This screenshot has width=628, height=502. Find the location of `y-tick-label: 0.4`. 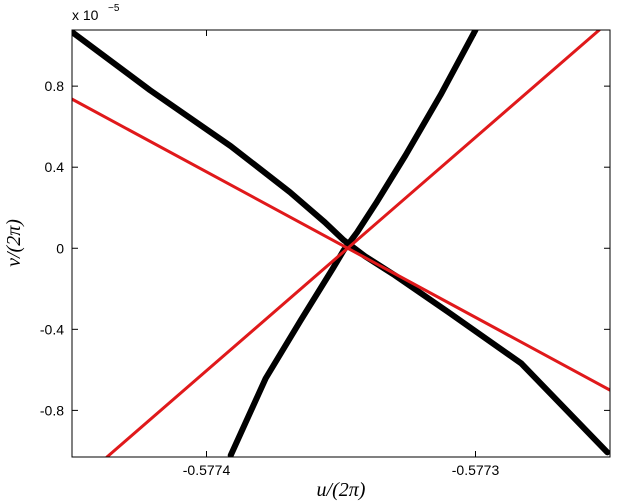

y-tick-label: 0.4 is located at coordinates (55, 167).